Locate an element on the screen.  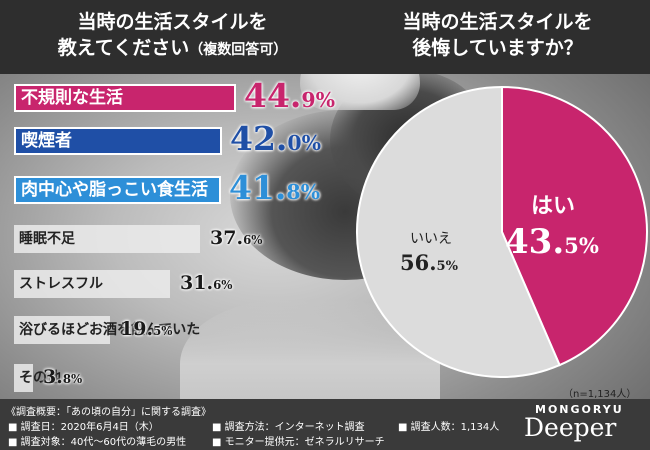
pie-label-no: いいえ is located at coordinates (431, 239).